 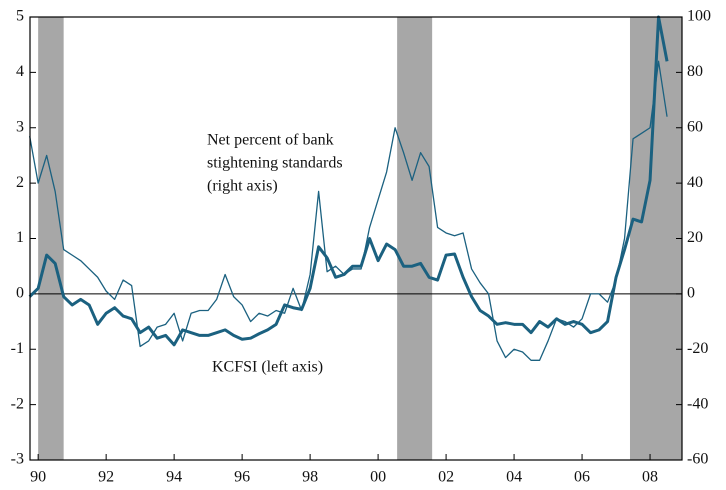 What do you see at coordinates (697, 403) in the screenshot?
I see `y2-tick-label: -40` at bounding box center [697, 403].